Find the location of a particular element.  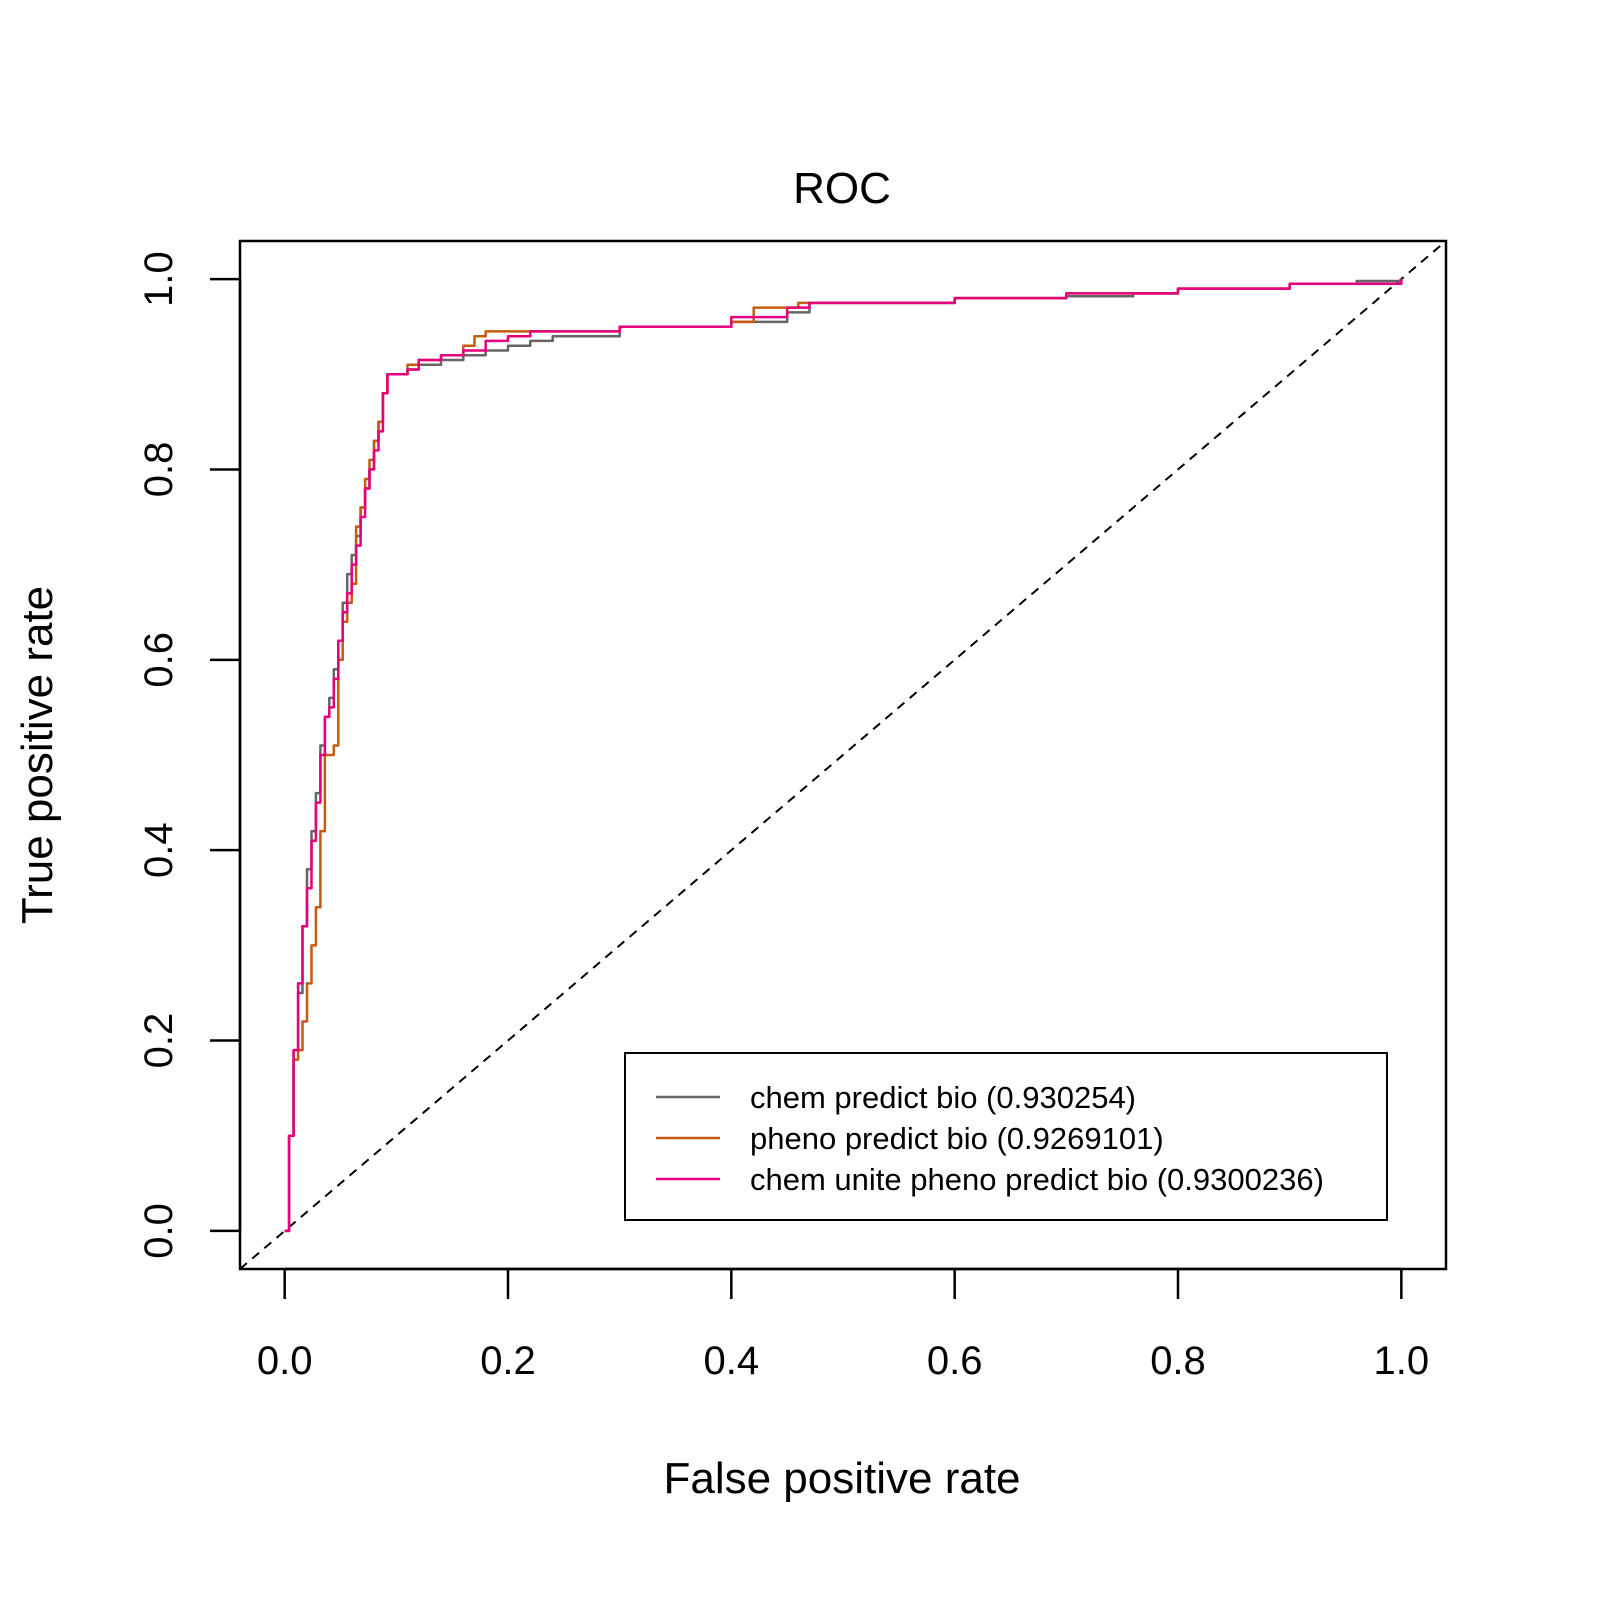

y-axis: 0.0 0.2 0.4 0.6 0.8 1.0 is located at coordinates (189, 755).